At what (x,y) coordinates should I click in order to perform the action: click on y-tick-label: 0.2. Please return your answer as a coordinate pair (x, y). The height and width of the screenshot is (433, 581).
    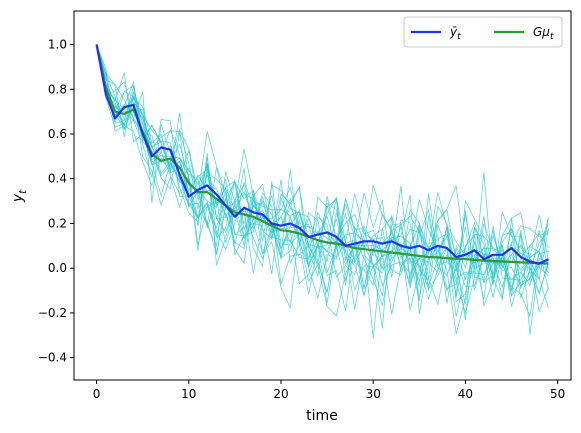
    Looking at the image, I should click on (57, 223).